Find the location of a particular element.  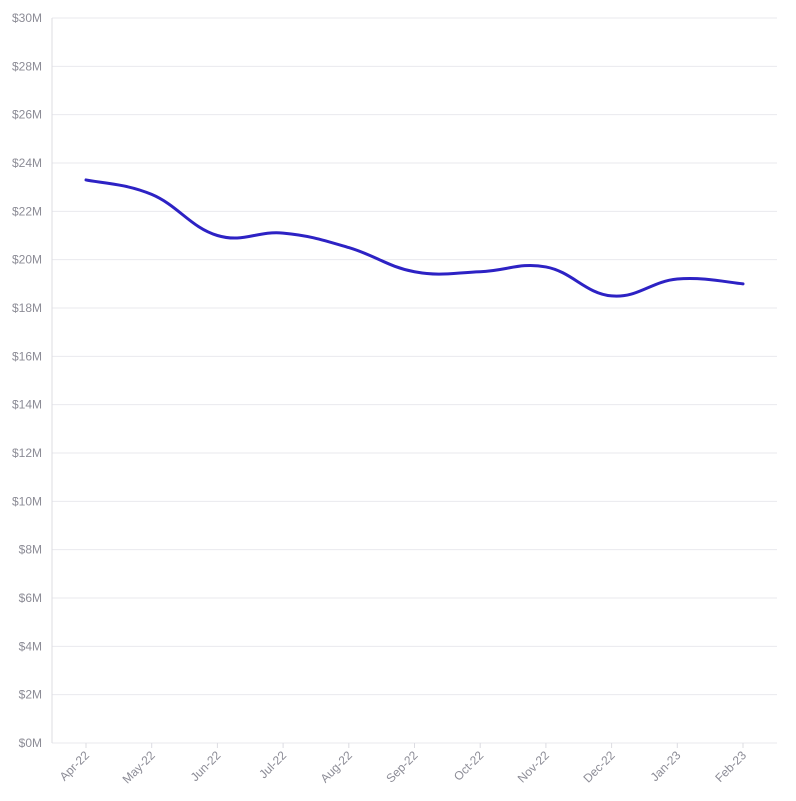

x-tick-label: Aug-22 is located at coordinates (336, 766).